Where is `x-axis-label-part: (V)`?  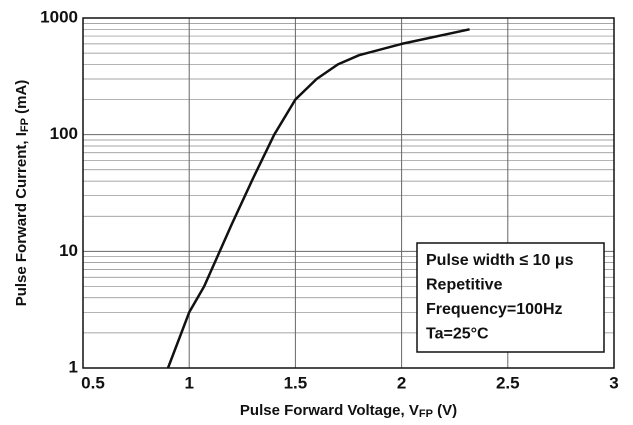 x-axis-label-part: (V) is located at coordinates (445, 410).